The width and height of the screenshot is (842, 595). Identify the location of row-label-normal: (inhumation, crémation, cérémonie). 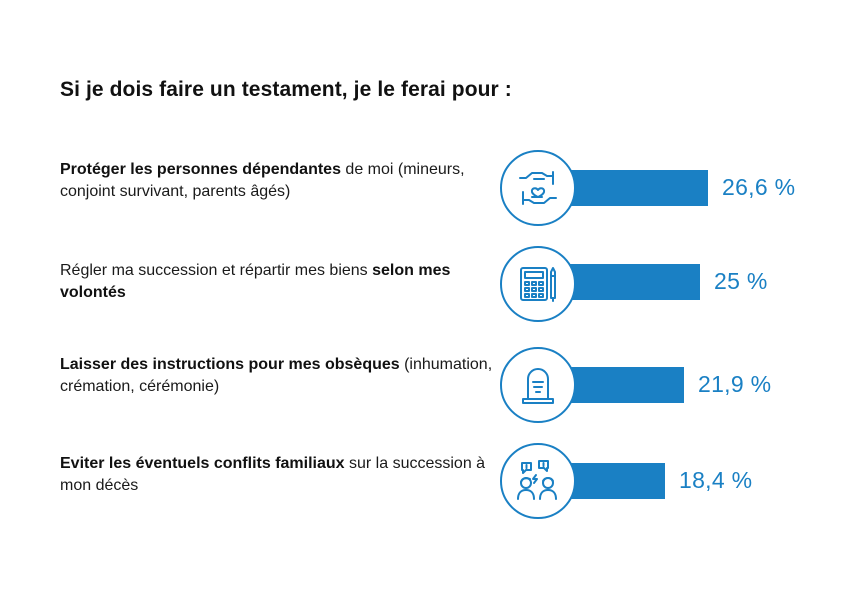
(276, 375).